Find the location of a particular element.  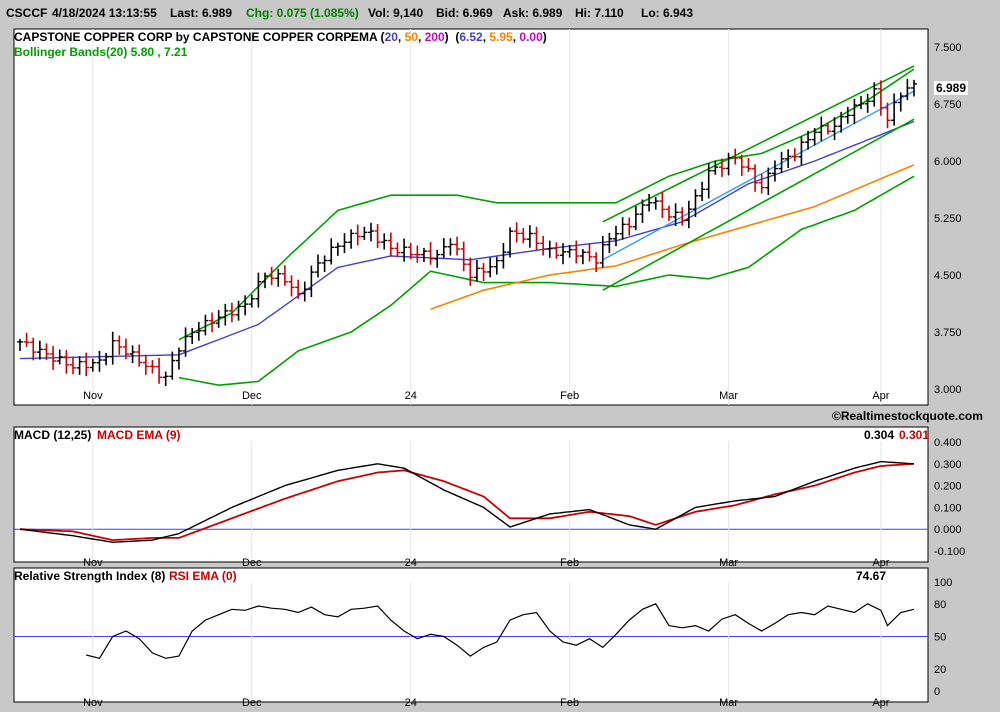

ema-legend-label: EMA ( is located at coordinates (368, 37).